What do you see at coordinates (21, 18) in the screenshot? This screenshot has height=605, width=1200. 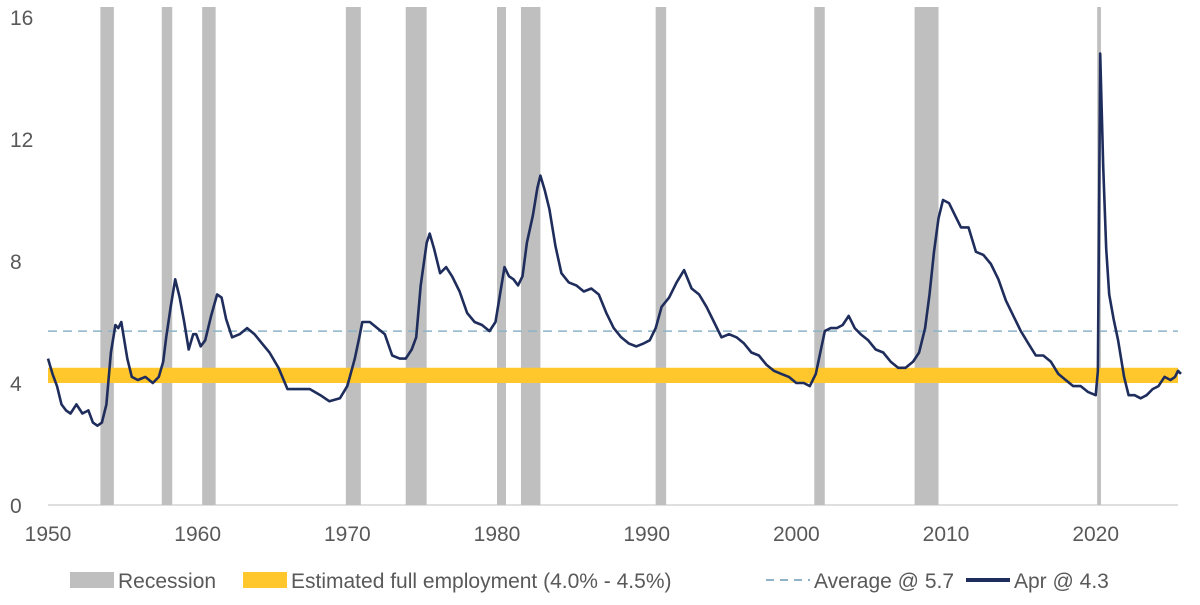 I see `y-tick-label: 16` at bounding box center [21, 18].